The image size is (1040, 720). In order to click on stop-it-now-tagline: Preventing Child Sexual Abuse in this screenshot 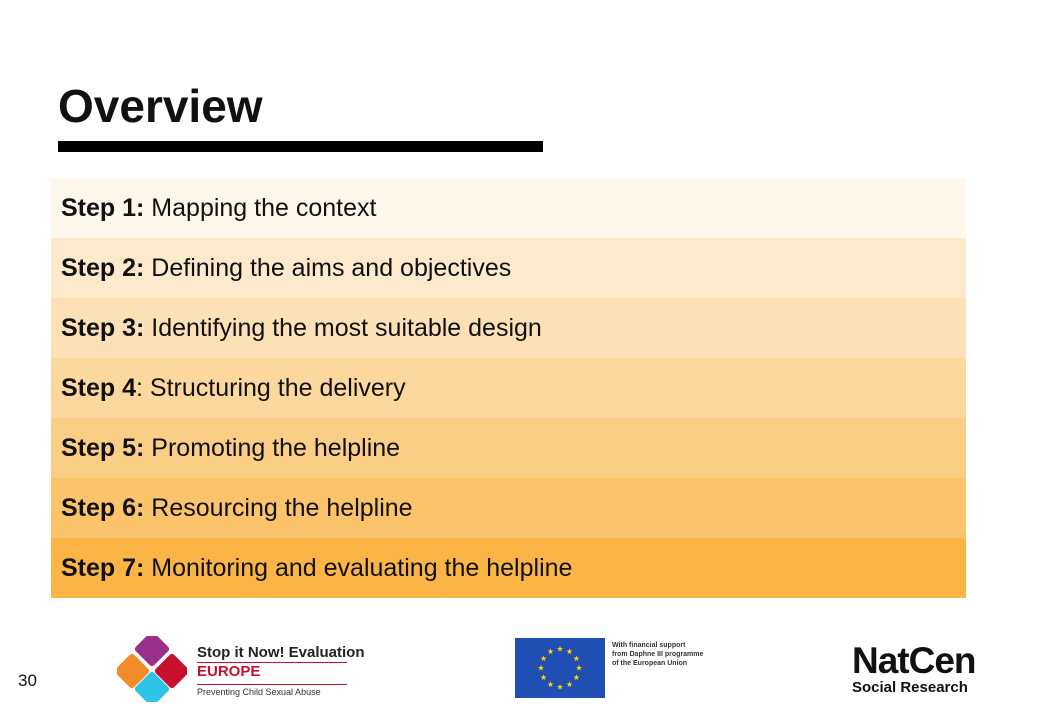, I will do `click(272, 691)`.